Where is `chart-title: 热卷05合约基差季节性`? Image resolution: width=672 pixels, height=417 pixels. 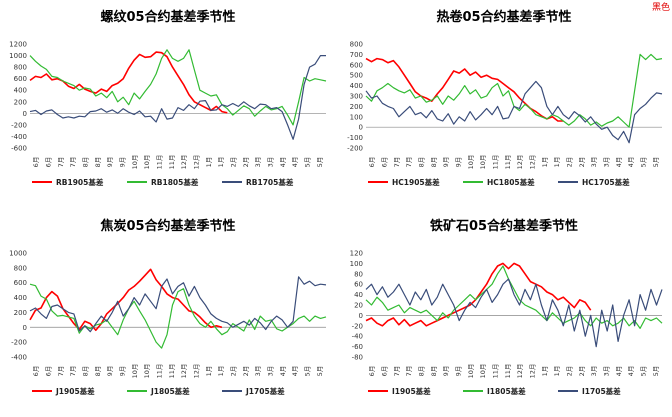
chart-title: 热卷05合约基差季节性 is located at coordinates (504, 17).